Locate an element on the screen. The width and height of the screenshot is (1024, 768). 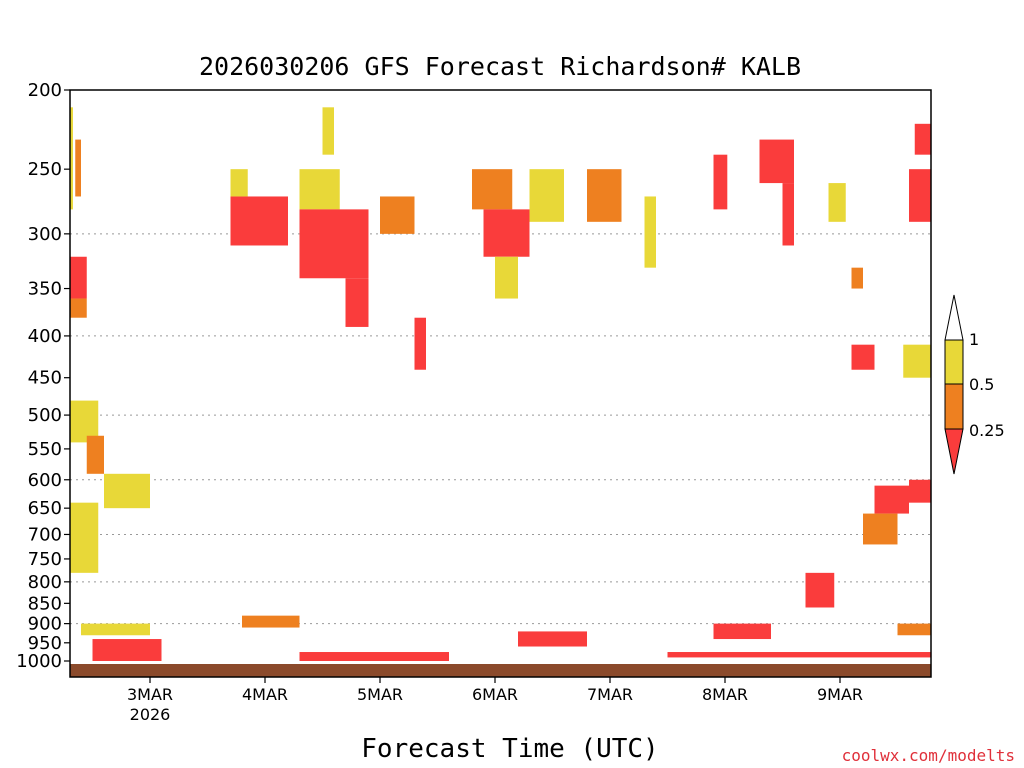
x-tick-label-5MAR: 5MAR is located at coordinates (380, 694).